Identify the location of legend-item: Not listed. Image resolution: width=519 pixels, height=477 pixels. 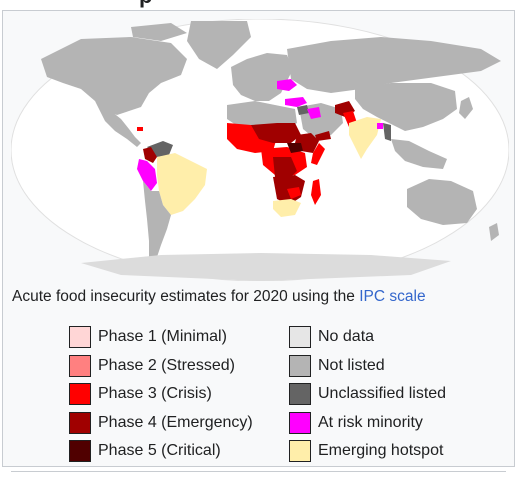
(367, 366).